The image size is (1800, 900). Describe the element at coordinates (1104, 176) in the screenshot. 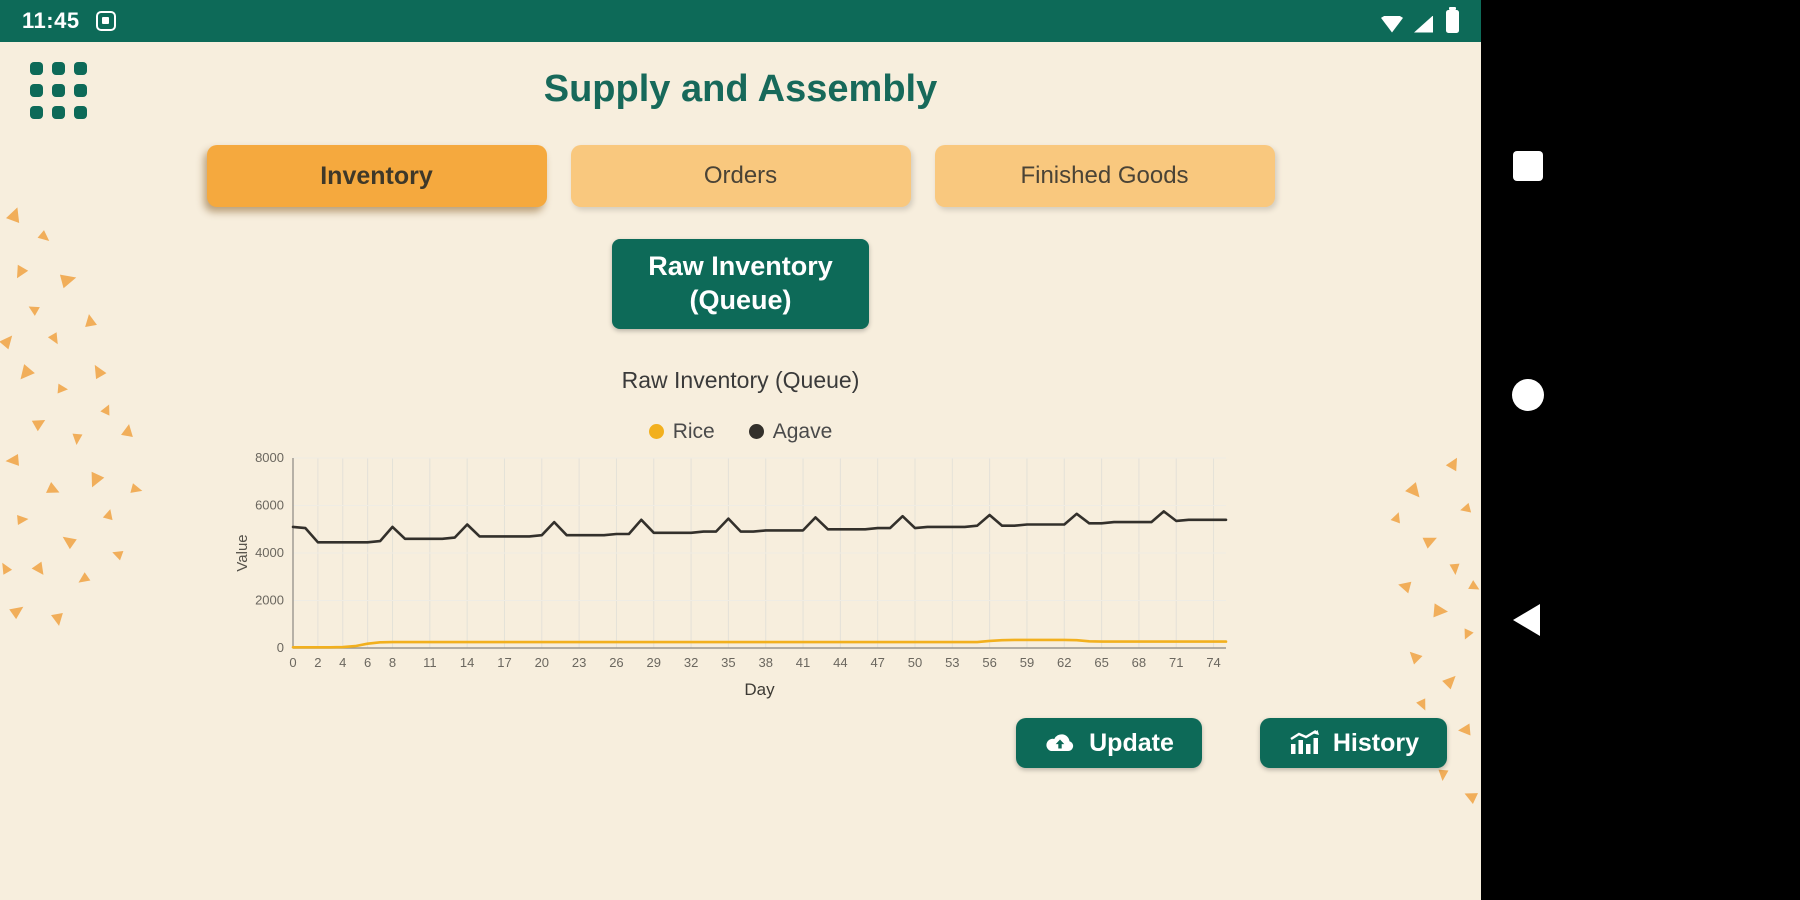

I see `tab-finished-goods: Finished Goods` at that location.